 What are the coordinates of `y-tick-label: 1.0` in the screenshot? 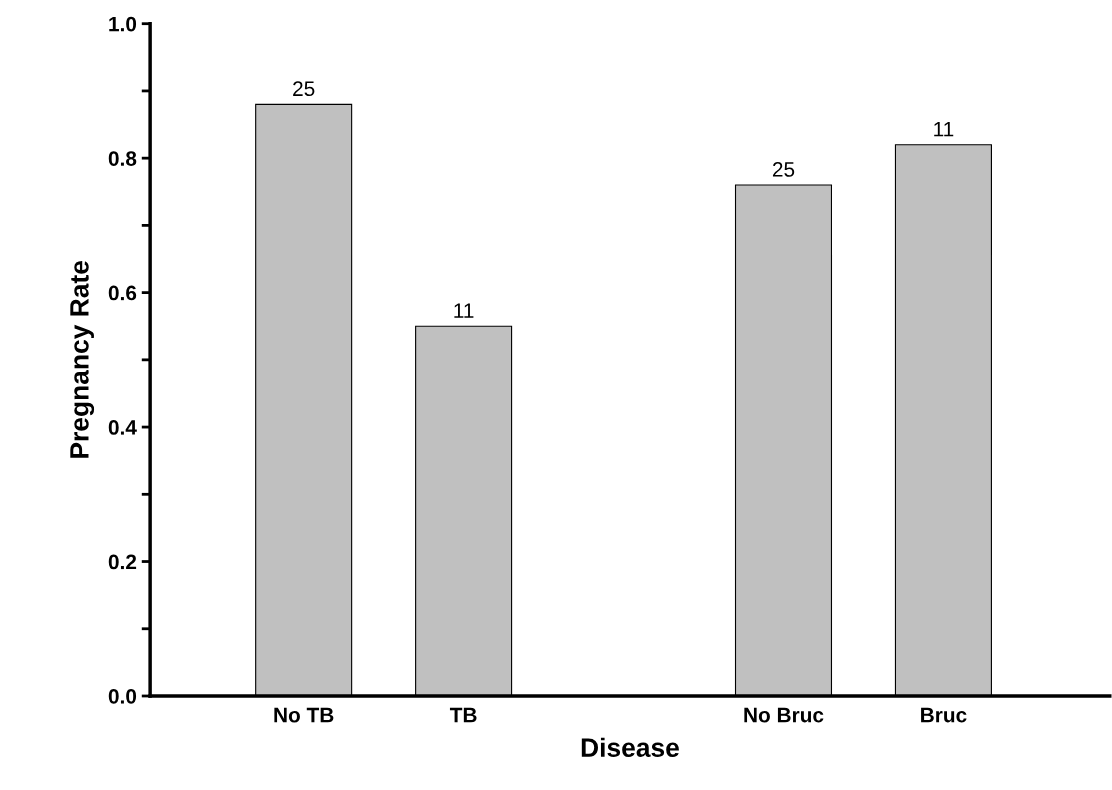 It's located at (123, 24).